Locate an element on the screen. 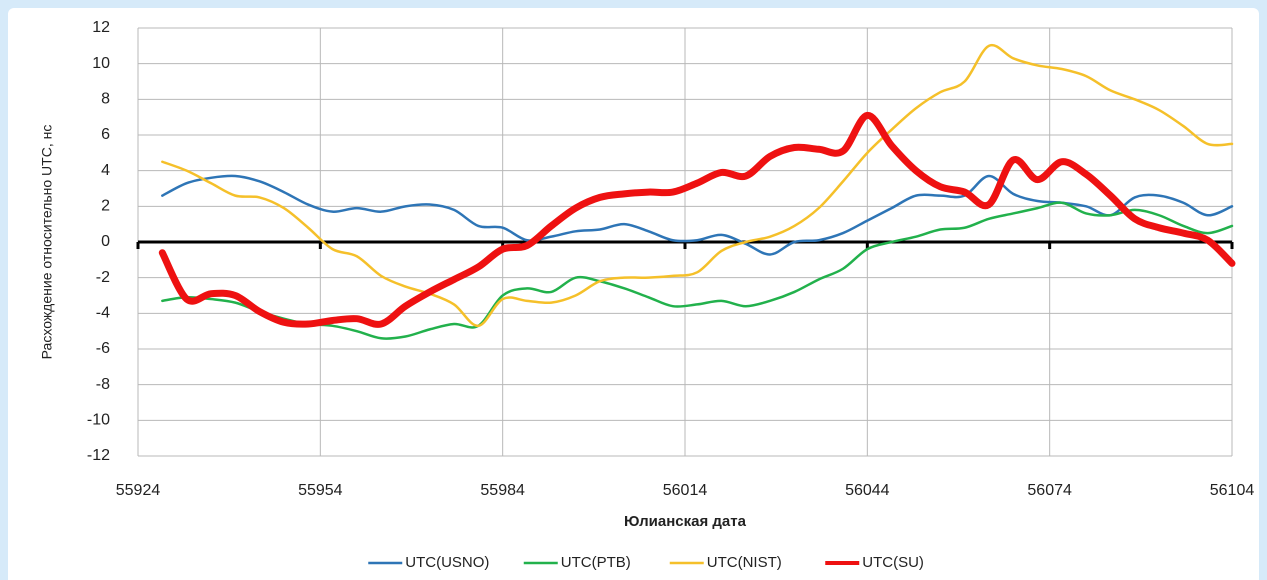 The width and height of the screenshot is (1267, 580). x-tick-label: 56014 is located at coordinates (685, 490).